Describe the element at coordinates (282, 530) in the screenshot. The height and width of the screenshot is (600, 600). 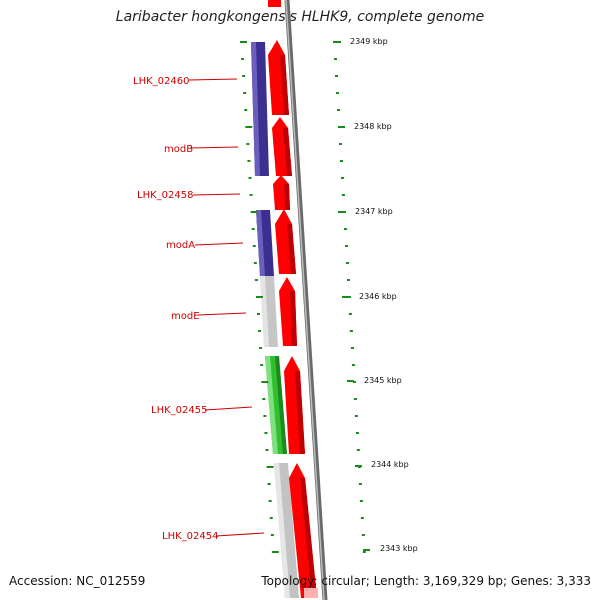
I see `gene-block-LHK_02454-shade` at that location.